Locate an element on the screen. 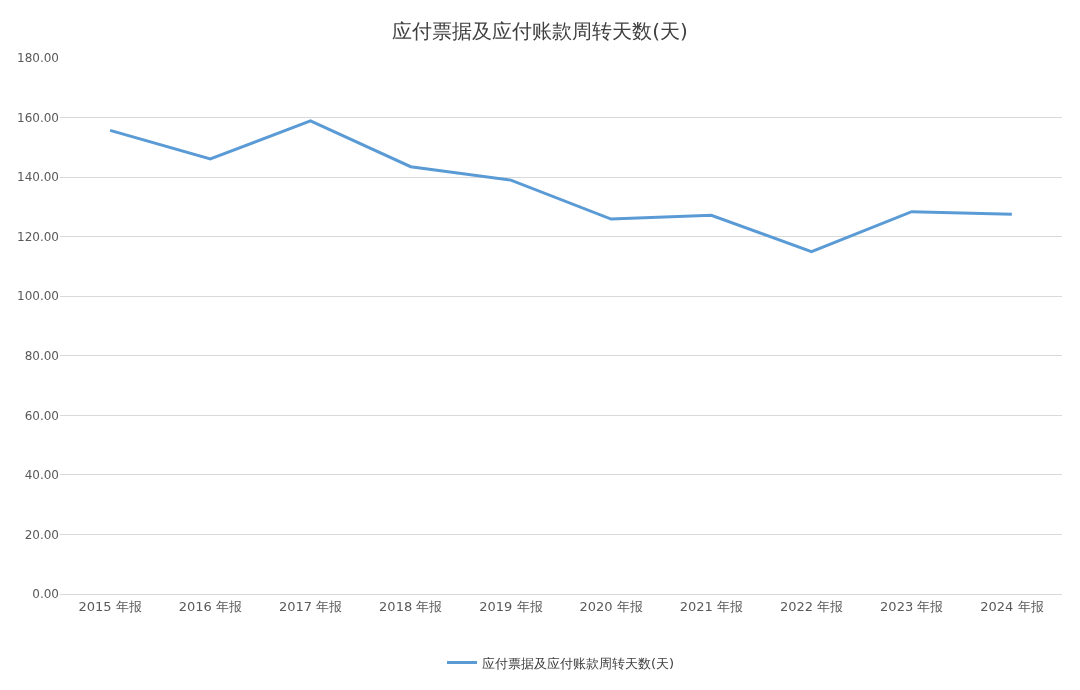 The height and width of the screenshot is (690, 1080). x-tick-label: 2019 年报 is located at coordinates (511, 606).